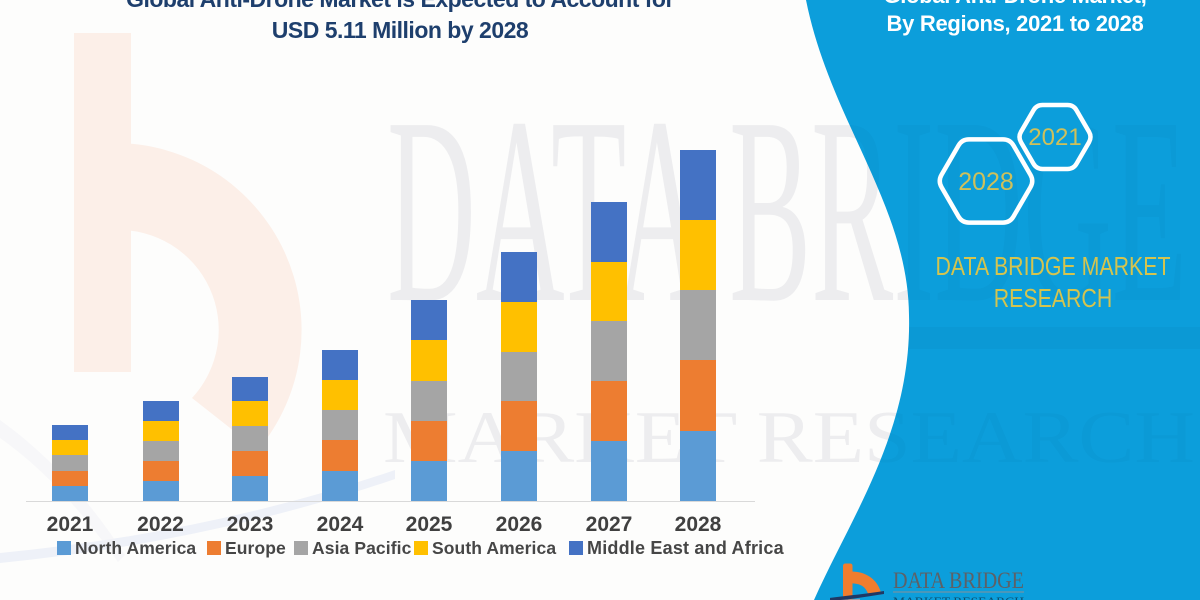 This screenshot has width=1200, height=600. Describe the element at coordinates (958, 597) in the screenshot. I see `svg-text: MARKET RESEARCH` at that location.